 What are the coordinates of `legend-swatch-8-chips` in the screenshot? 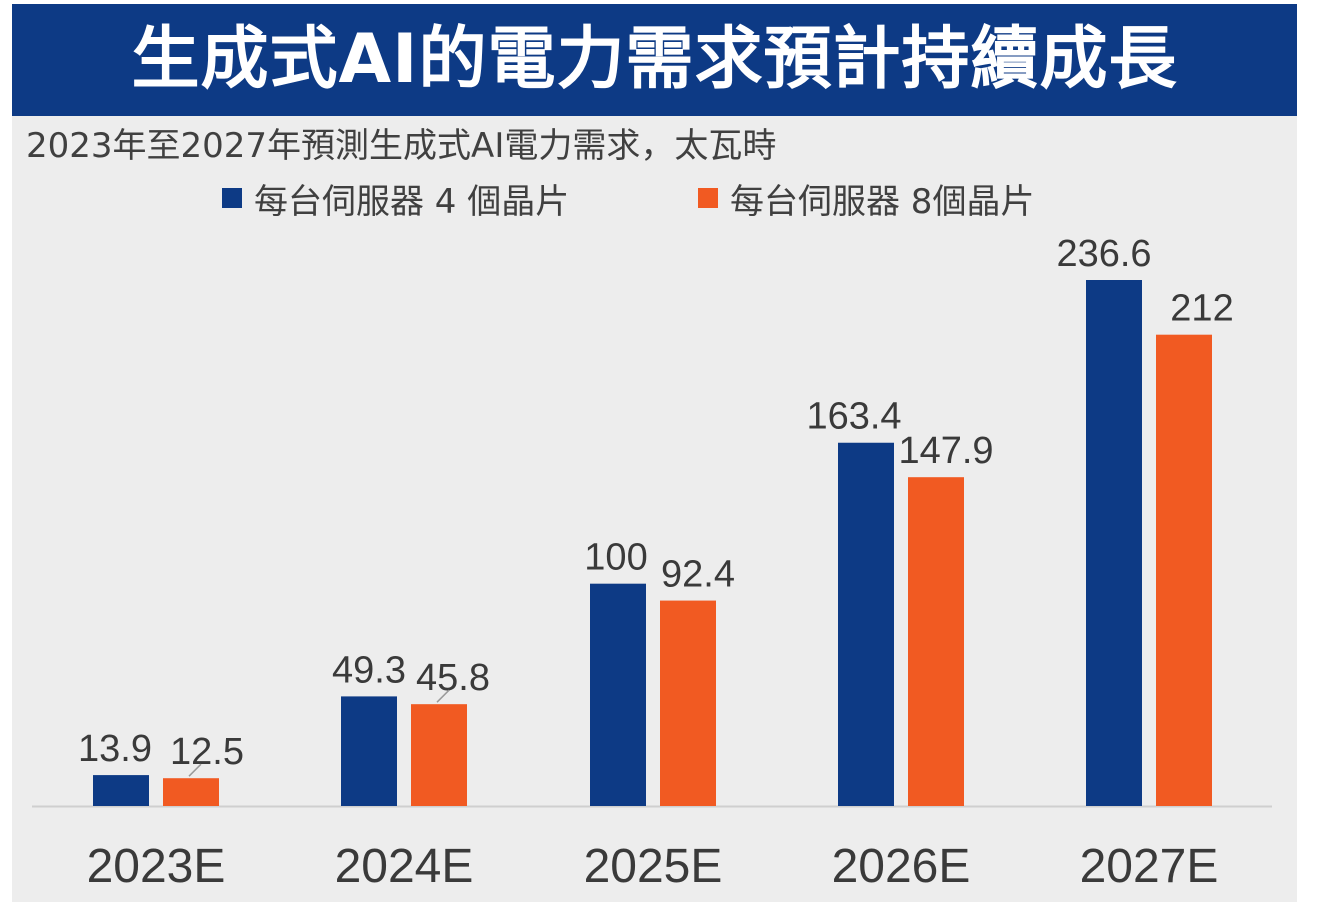 It's located at (708, 198).